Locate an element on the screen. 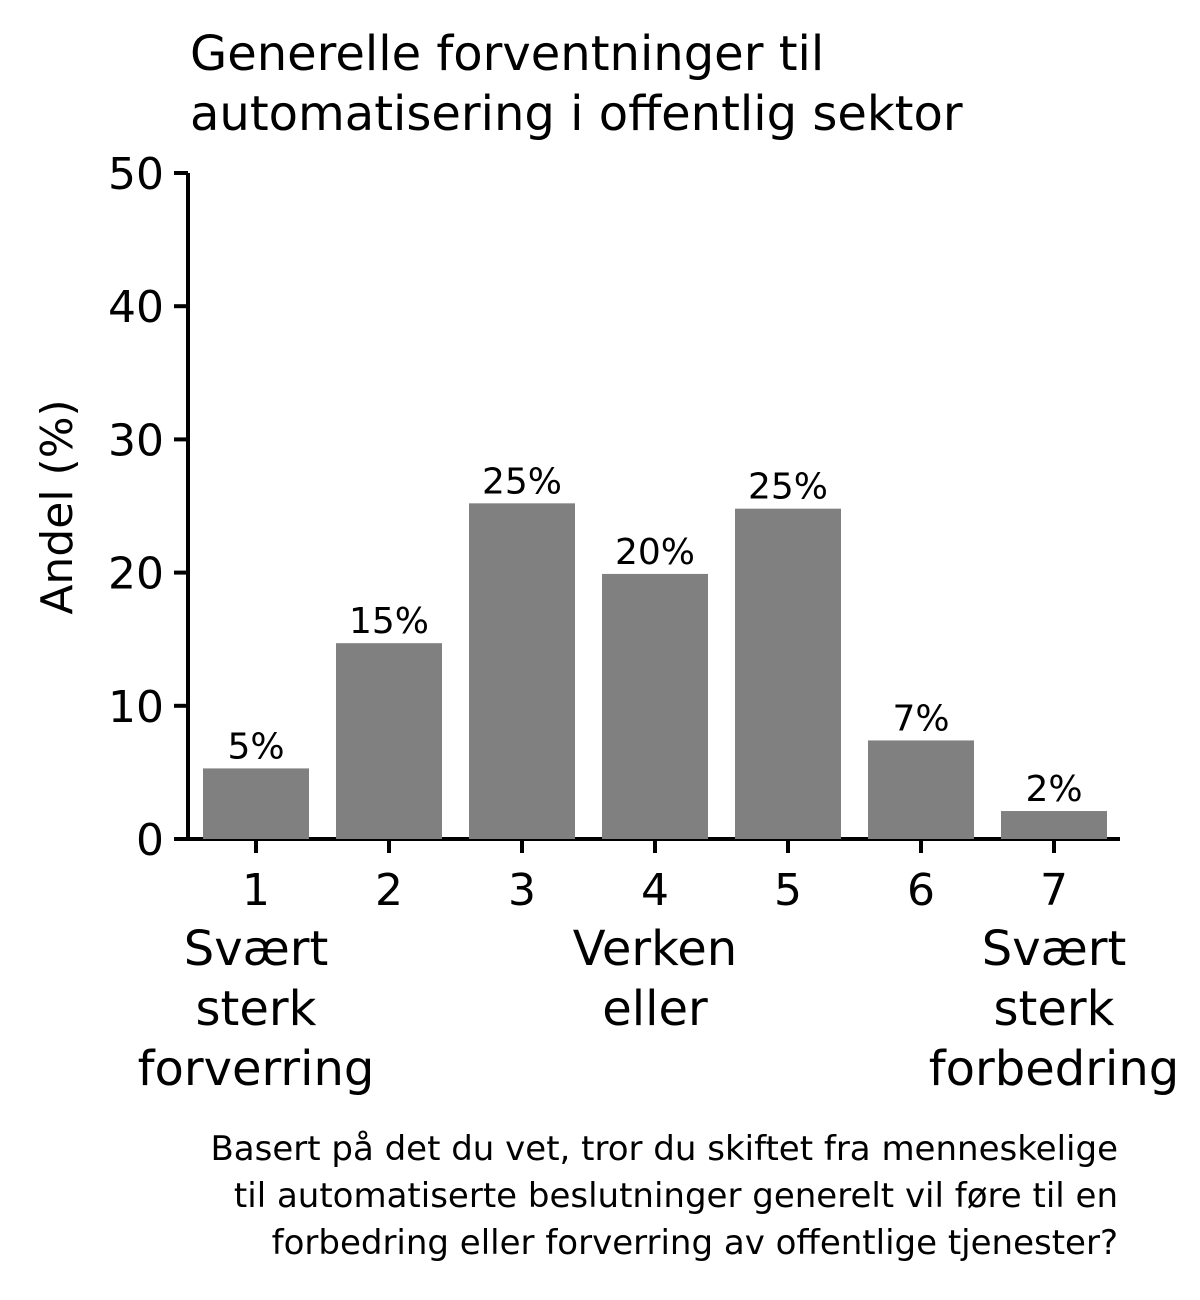  bar-value-label-4: 20% is located at coordinates (655, 552).